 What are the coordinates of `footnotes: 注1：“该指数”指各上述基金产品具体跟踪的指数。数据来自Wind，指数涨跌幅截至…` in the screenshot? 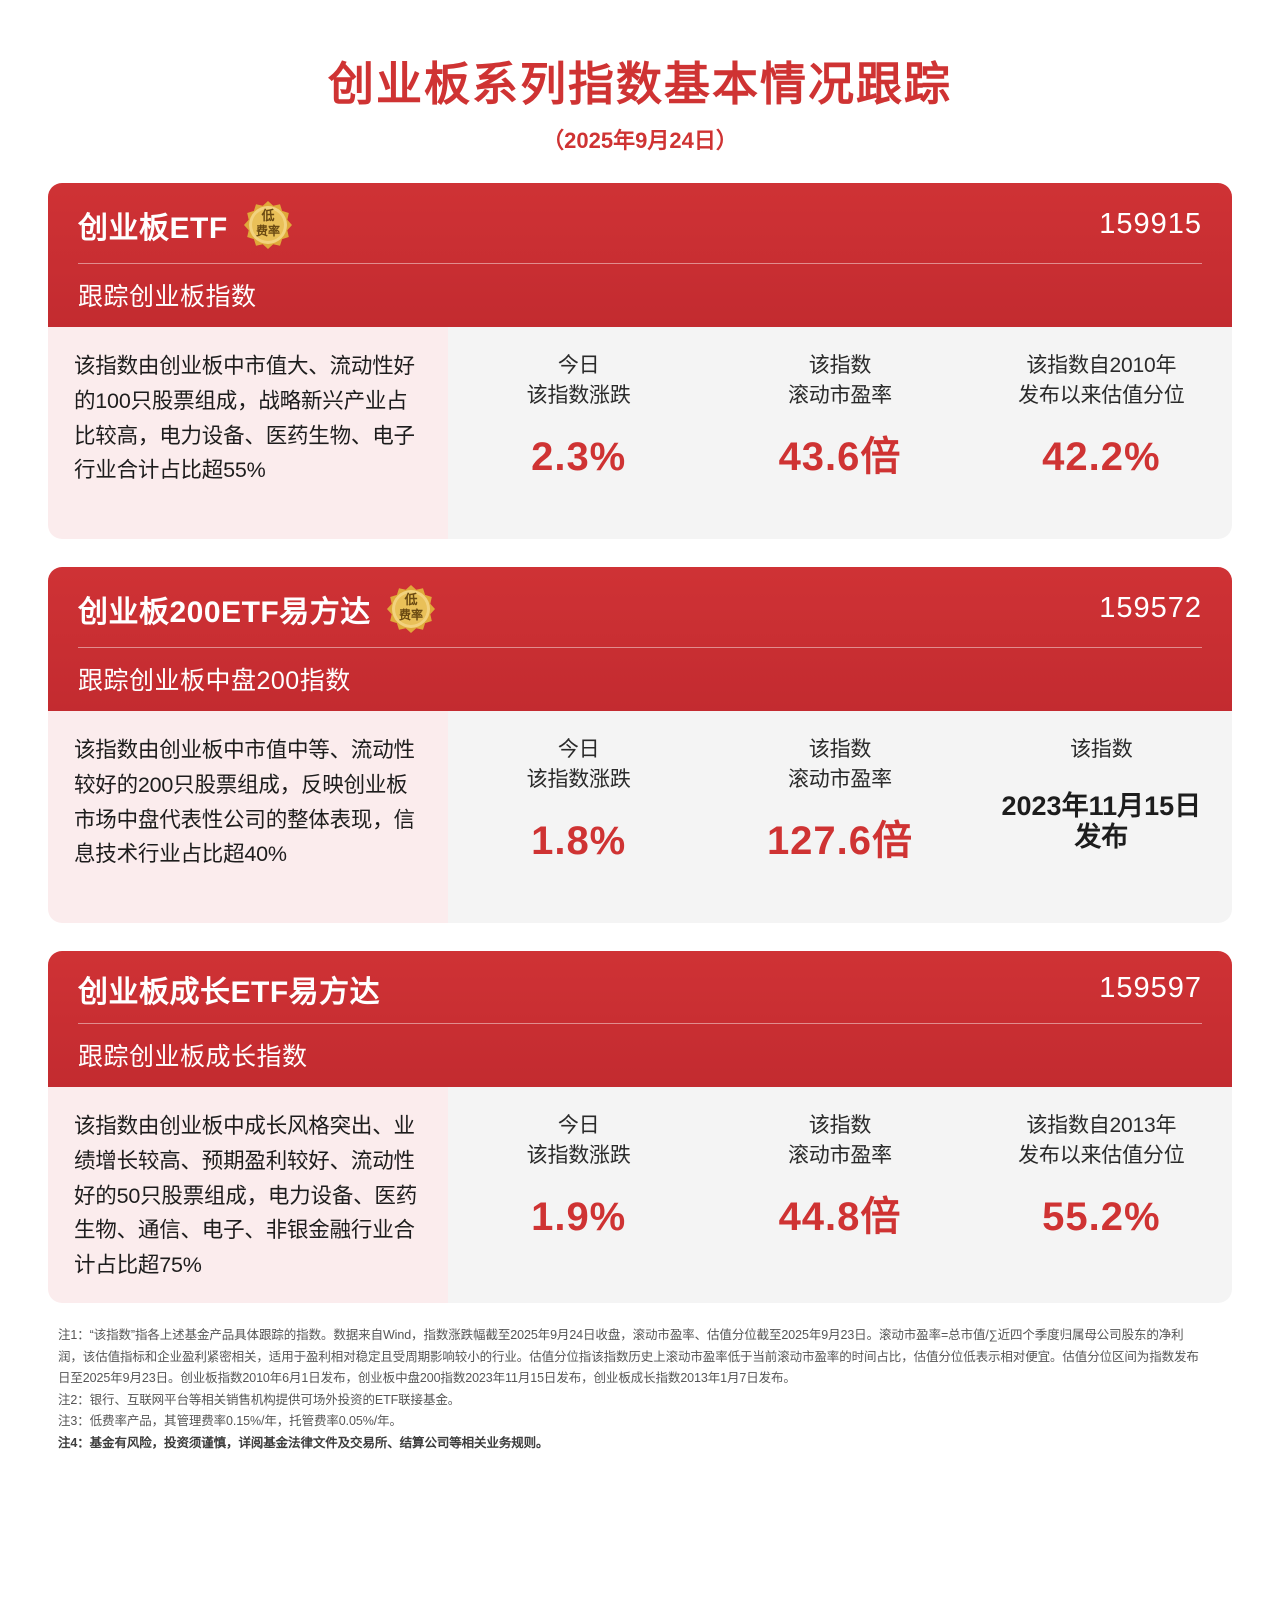 It's located at (640, 1389).